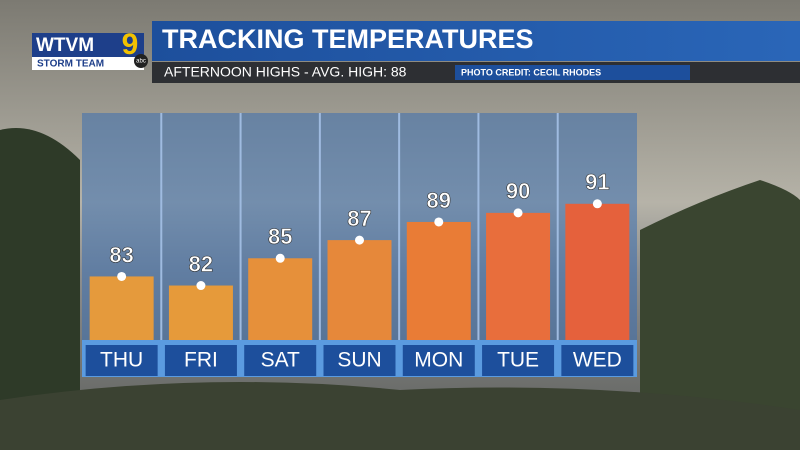 This screenshot has width=800, height=455. What do you see at coordinates (359, 218) in the screenshot?
I see `value-label: 87` at bounding box center [359, 218].